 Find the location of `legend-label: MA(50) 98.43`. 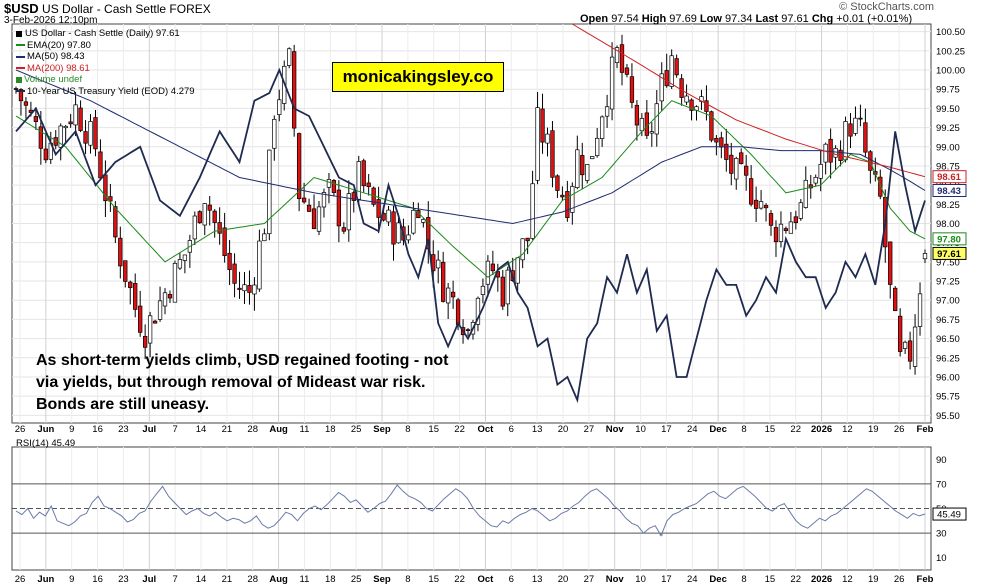

legend-label: MA(50) 98.43 is located at coordinates (56, 56).